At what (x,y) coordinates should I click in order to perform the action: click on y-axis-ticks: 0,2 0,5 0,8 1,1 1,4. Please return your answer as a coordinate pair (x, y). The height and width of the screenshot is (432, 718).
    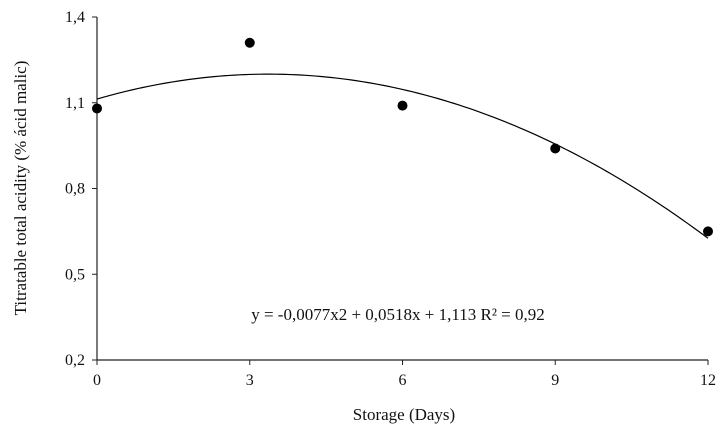
    Looking at the image, I should click on (81, 189).